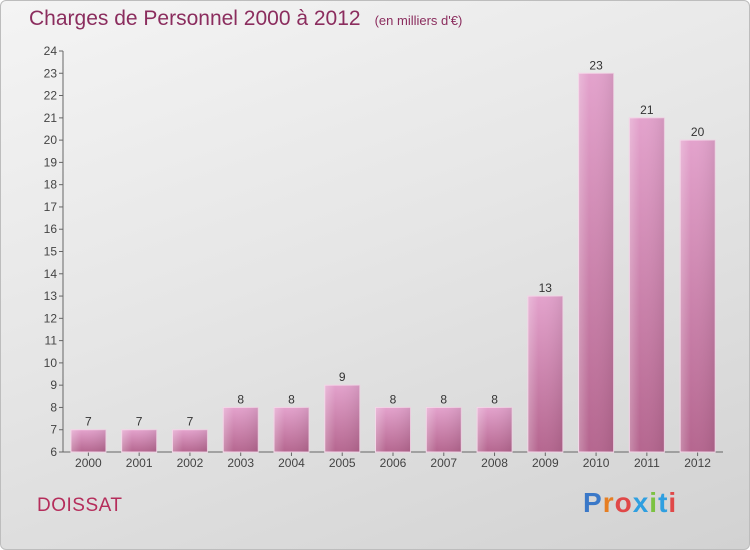  What do you see at coordinates (195, 18) in the screenshot?
I see `chart-title-text: Charges de Personnel 2000 à 2012` at bounding box center [195, 18].